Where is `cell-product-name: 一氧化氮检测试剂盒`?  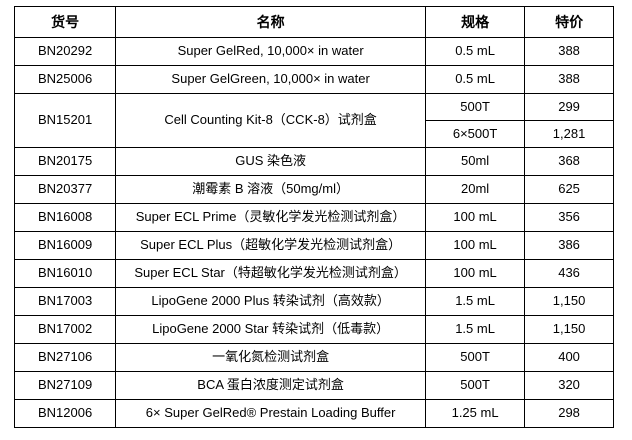 cell-product-name: 一氧化氮检测试剂盒 is located at coordinates (271, 357).